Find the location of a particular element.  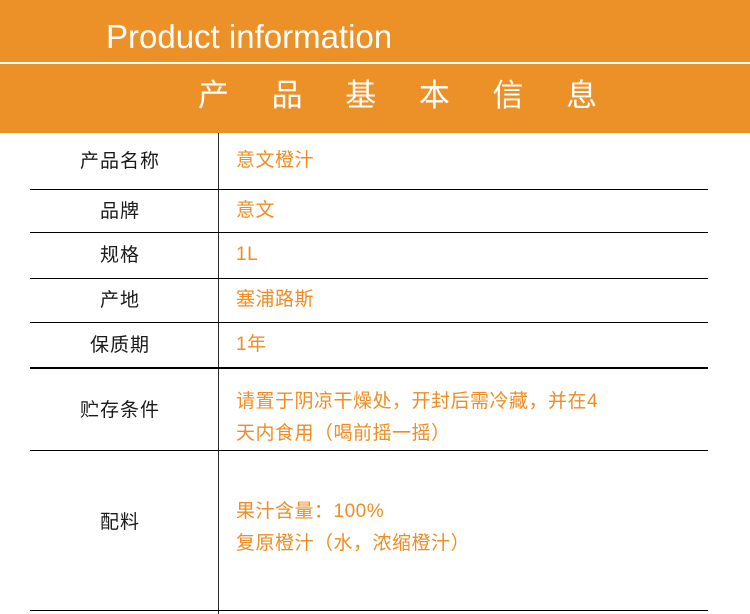

row-label: 产品名称 is located at coordinates (119, 161).